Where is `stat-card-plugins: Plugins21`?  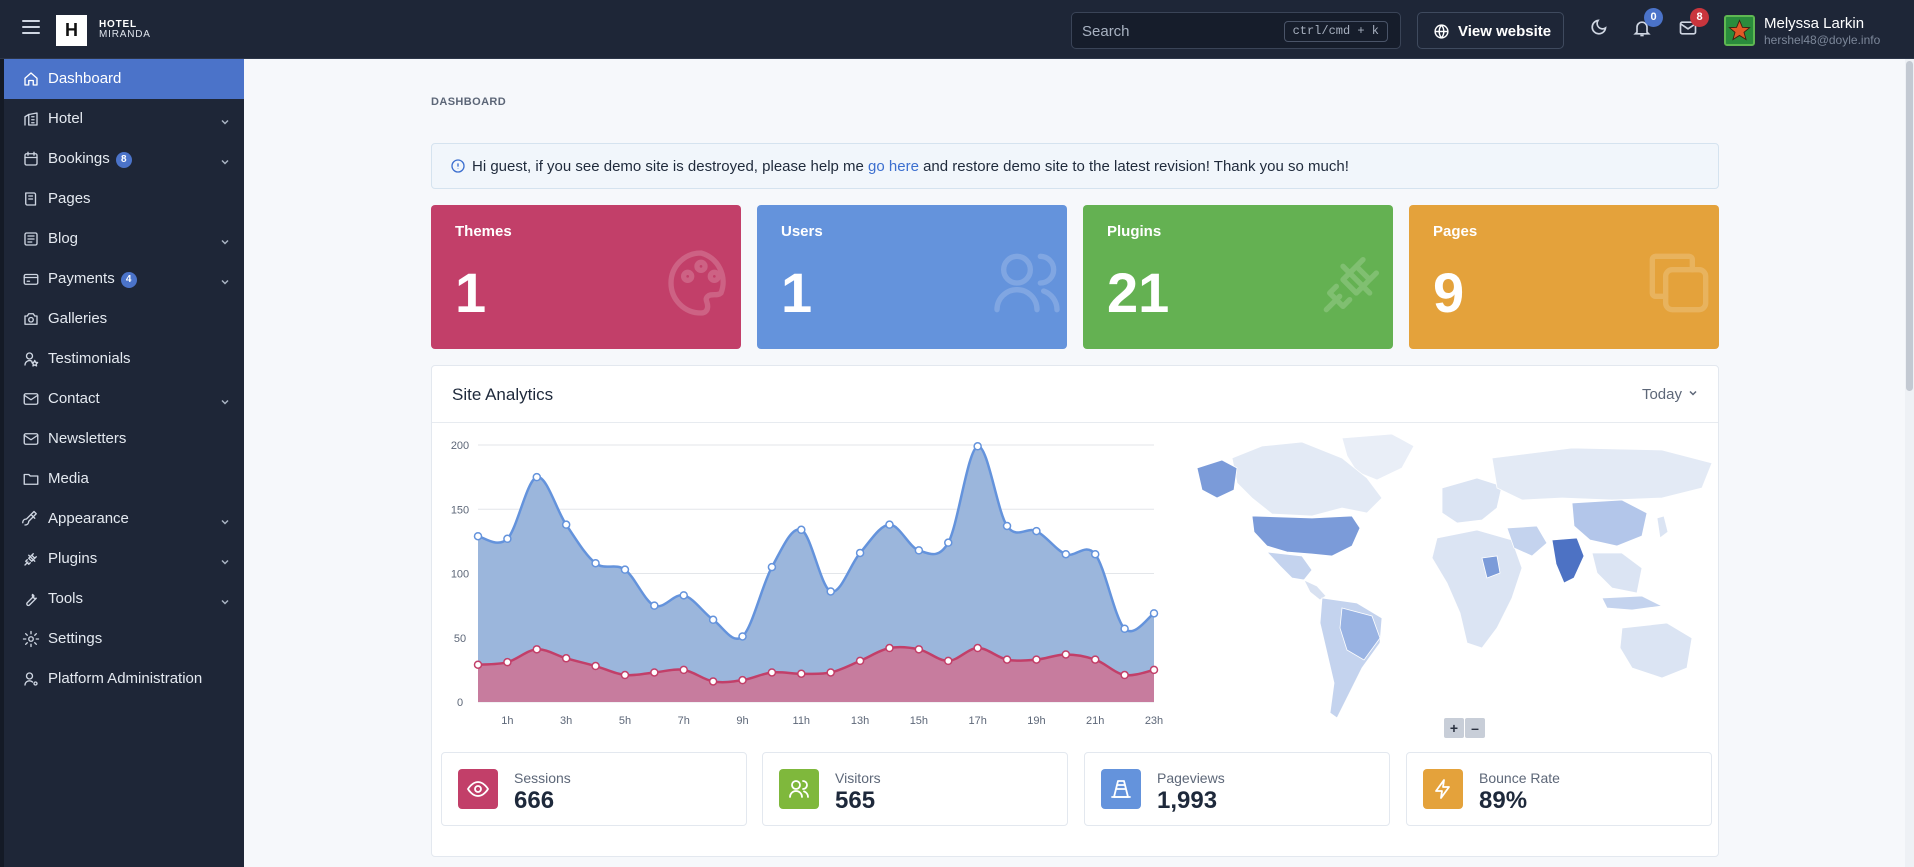 stat-card-plugins: Plugins21 is located at coordinates (1238, 277).